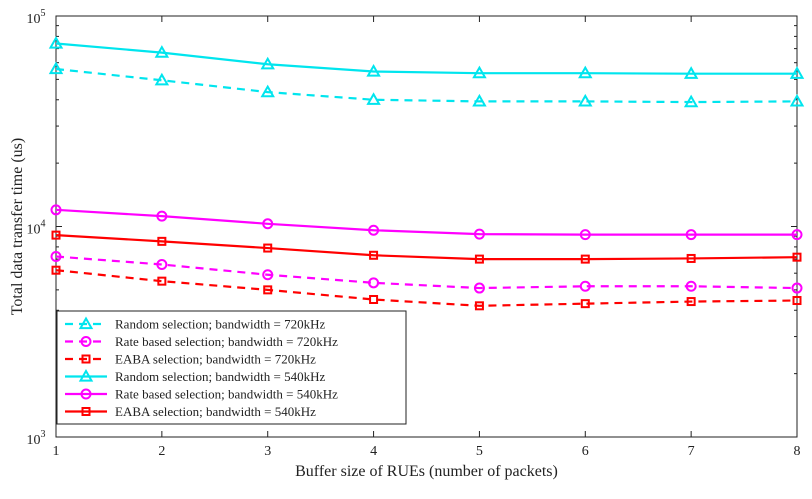 The width and height of the screenshot is (812, 499). I want to click on legend-label: Random selection; bandwidth = 540kHz, so click(220, 376).